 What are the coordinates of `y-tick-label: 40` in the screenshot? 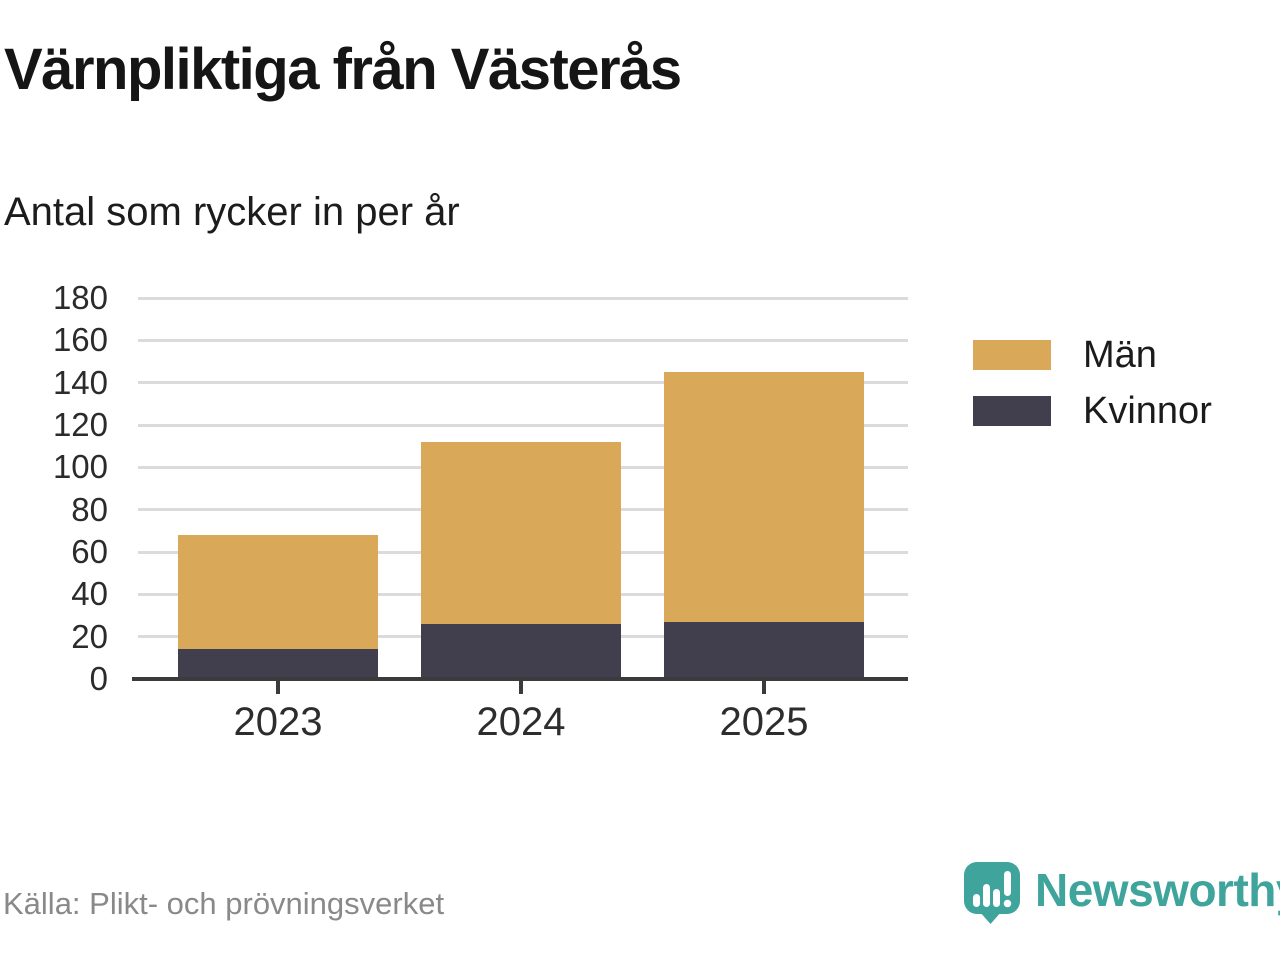 It's located at (89, 594).